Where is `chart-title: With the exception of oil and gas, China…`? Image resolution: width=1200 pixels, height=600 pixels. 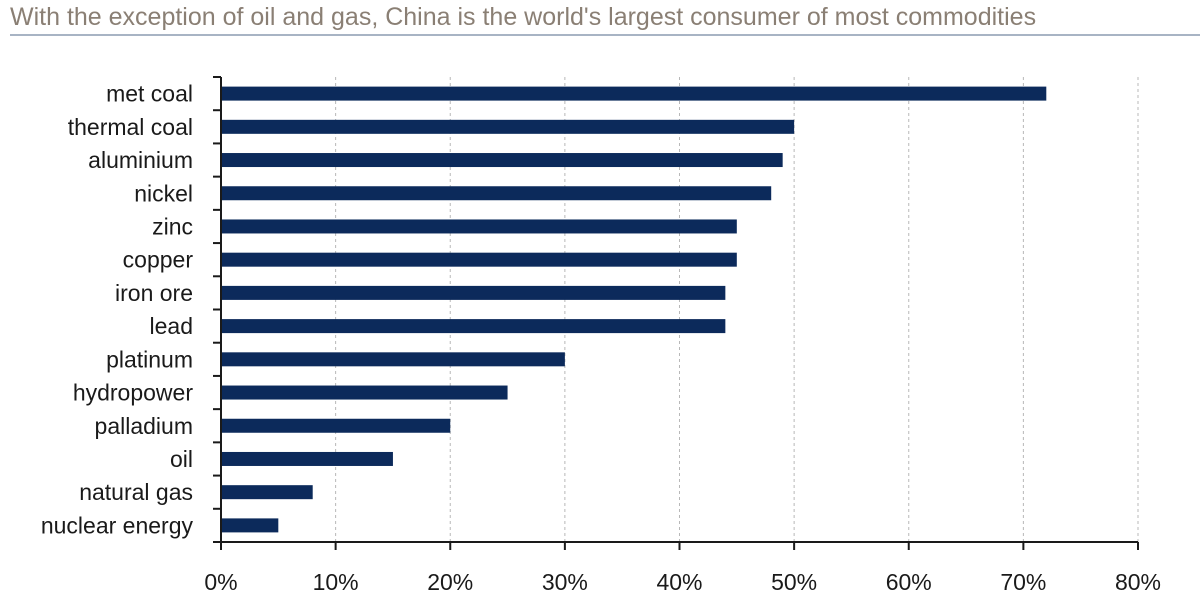 chart-title: With the exception of oil and gas, China… is located at coordinates (523, 17).